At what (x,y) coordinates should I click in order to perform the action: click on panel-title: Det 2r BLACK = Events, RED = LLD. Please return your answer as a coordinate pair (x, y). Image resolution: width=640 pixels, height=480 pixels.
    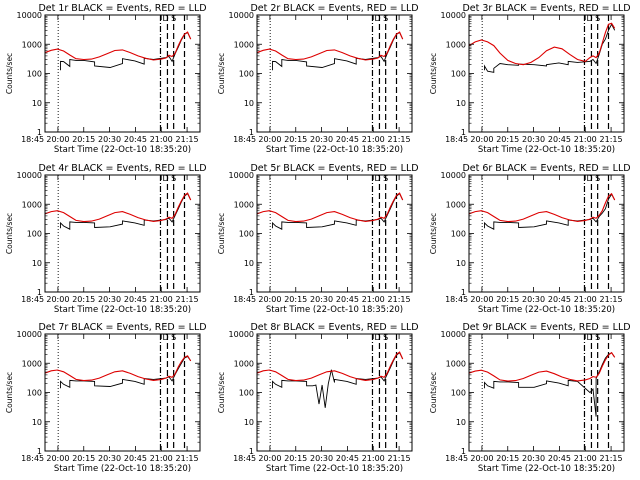
    Looking at the image, I should click on (334, 8).